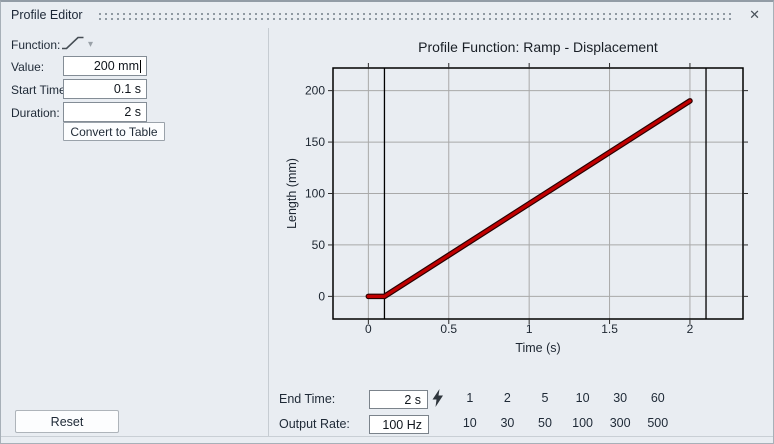 The image size is (774, 444). What do you see at coordinates (307, 399) in the screenshot?
I see `end-time-label: End Time:` at bounding box center [307, 399].